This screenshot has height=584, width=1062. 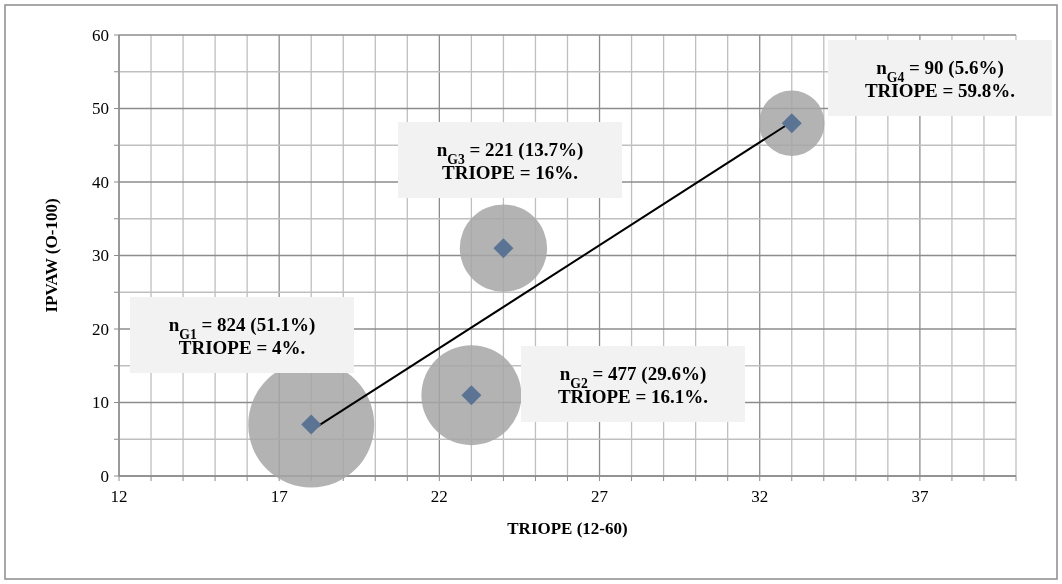 What do you see at coordinates (279, 496) in the screenshot?
I see `x-tick-label: 17` at bounding box center [279, 496].